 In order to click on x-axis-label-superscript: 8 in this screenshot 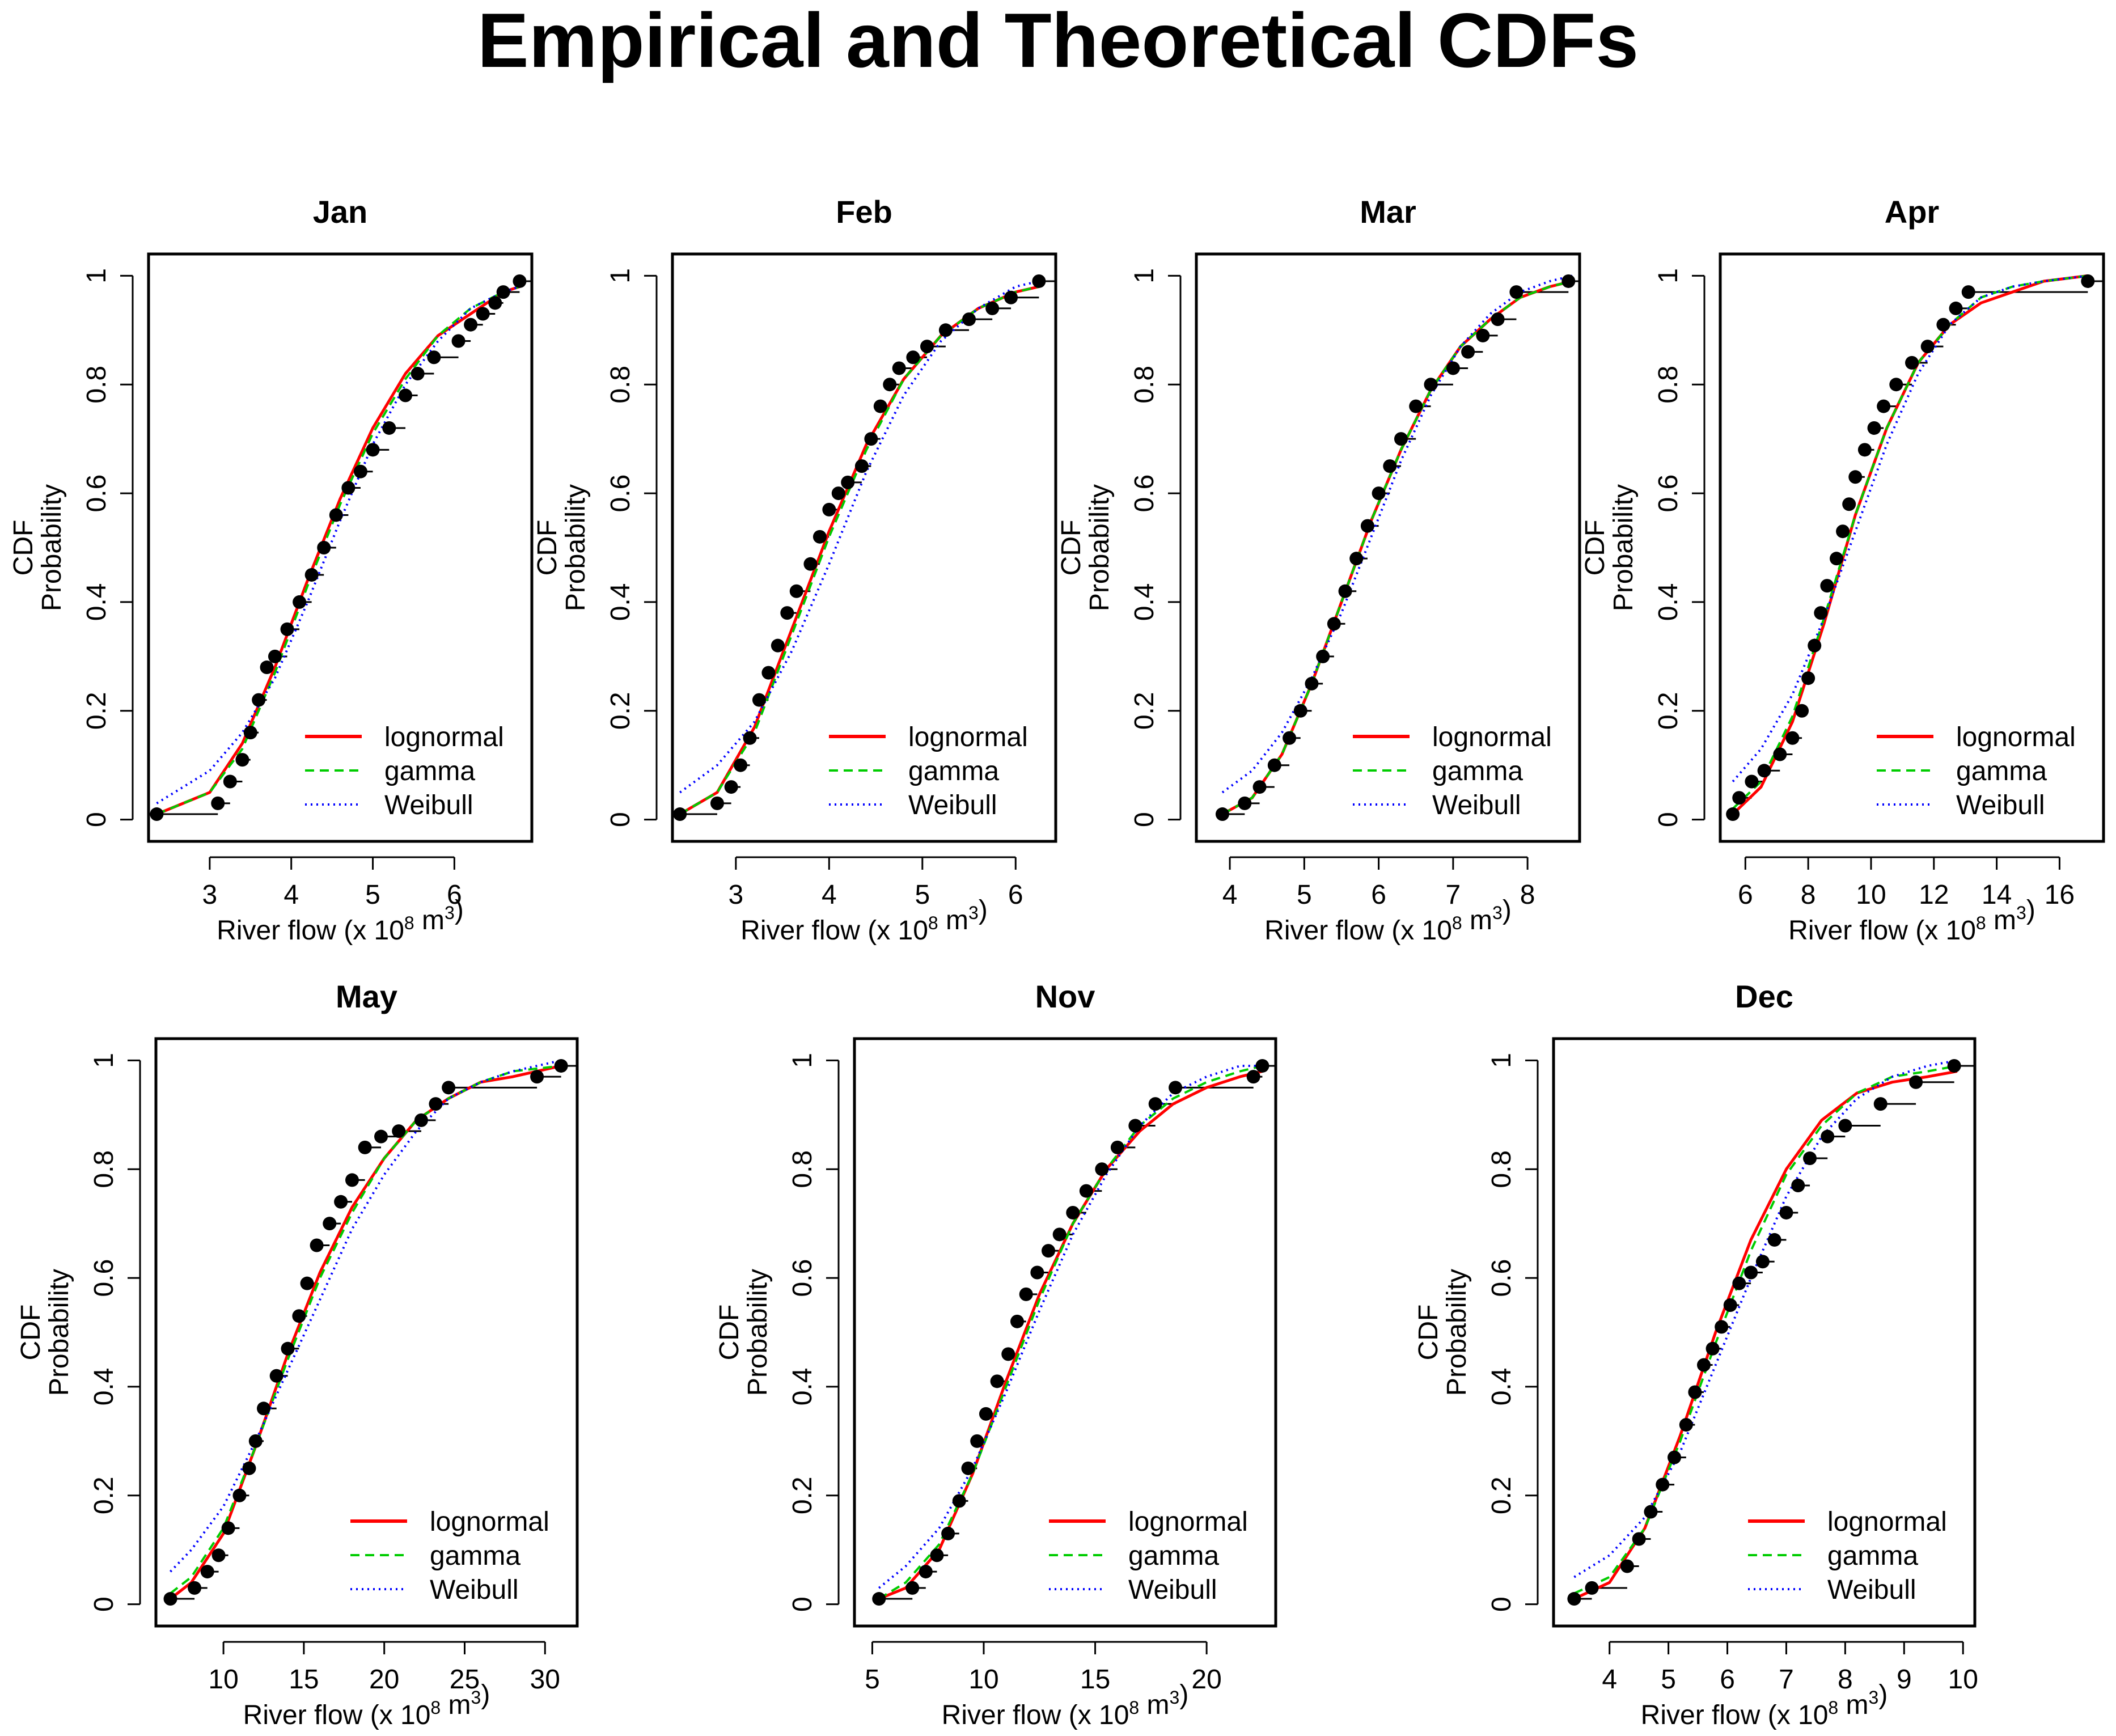, I will do `click(409, 923)`.